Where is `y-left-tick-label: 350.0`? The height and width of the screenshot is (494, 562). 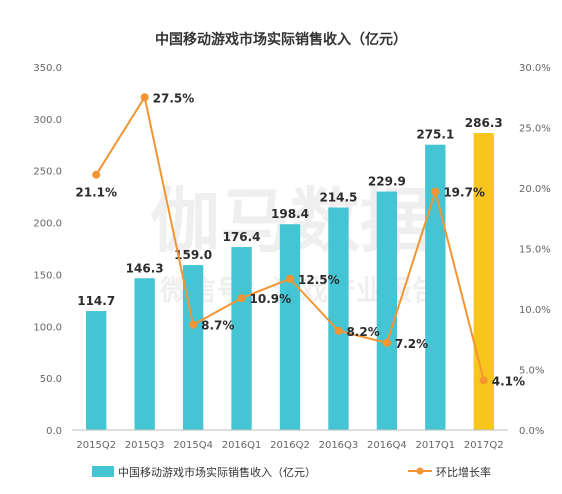 y-left-tick-label: 350.0 is located at coordinates (47, 68).